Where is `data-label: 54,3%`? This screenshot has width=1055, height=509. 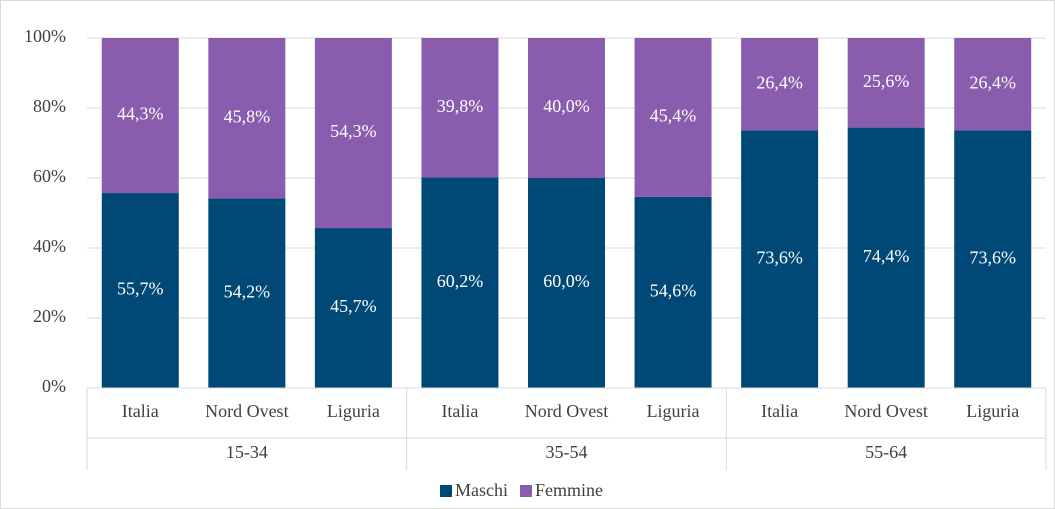
data-label: 54,3% is located at coordinates (353, 131).